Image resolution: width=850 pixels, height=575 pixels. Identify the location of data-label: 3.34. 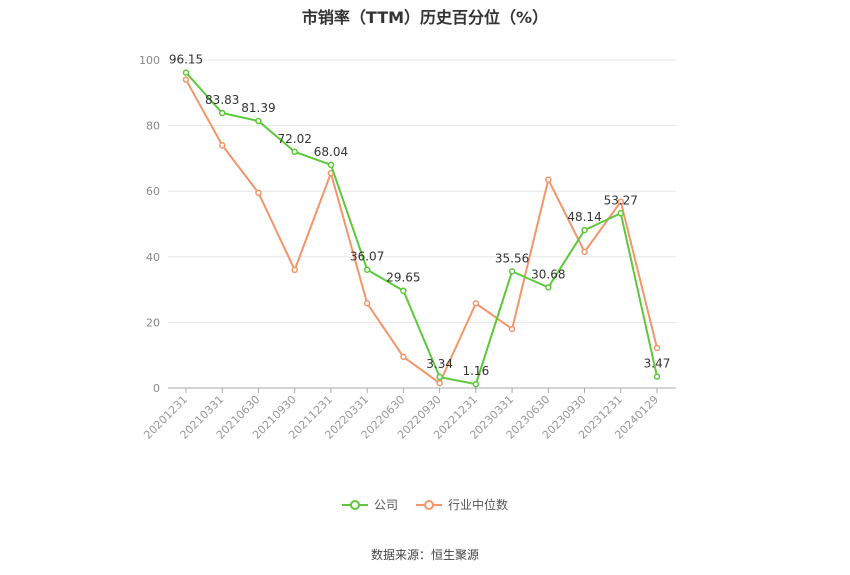
(439, 364).